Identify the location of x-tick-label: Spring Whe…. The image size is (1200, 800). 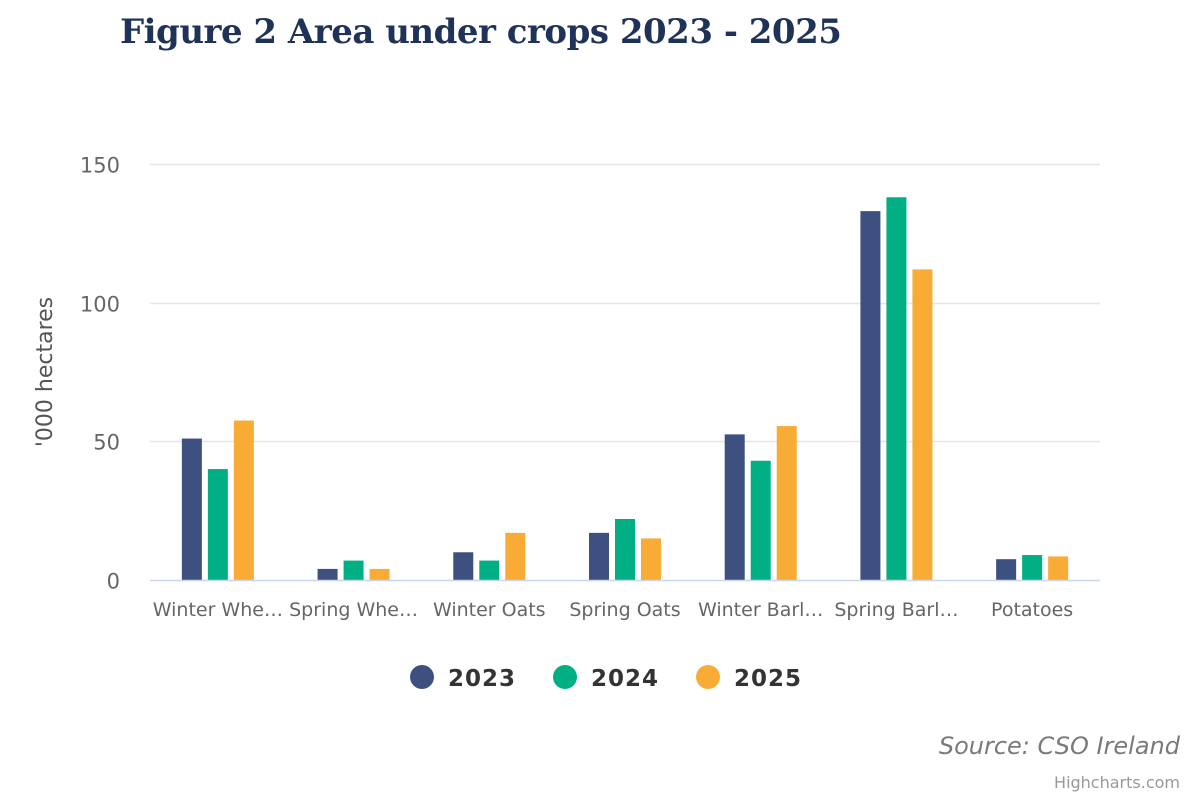
(353, 610).